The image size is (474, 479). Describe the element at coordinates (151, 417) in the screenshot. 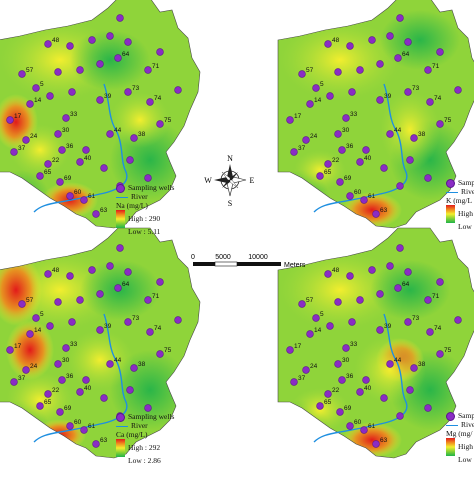

I see `legend-wells-label: Sampling wells` at that location.